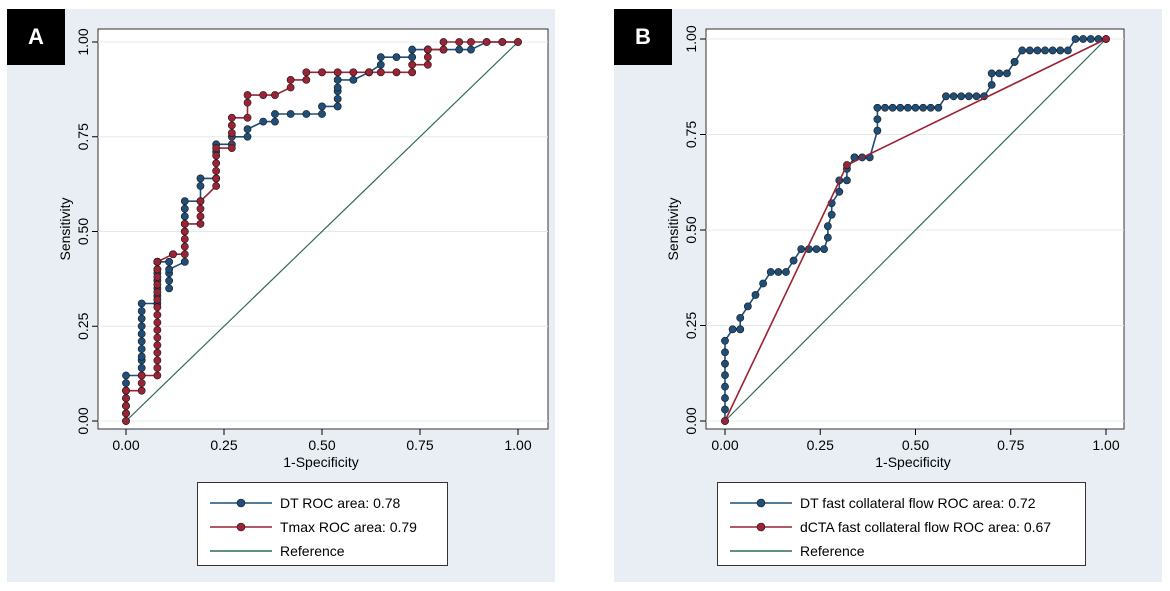 The height and width of the screenshot is (591, 1170). I want to click on legend-label: DT fast collateral flow ROC area: 0.72, so click(918, 503).